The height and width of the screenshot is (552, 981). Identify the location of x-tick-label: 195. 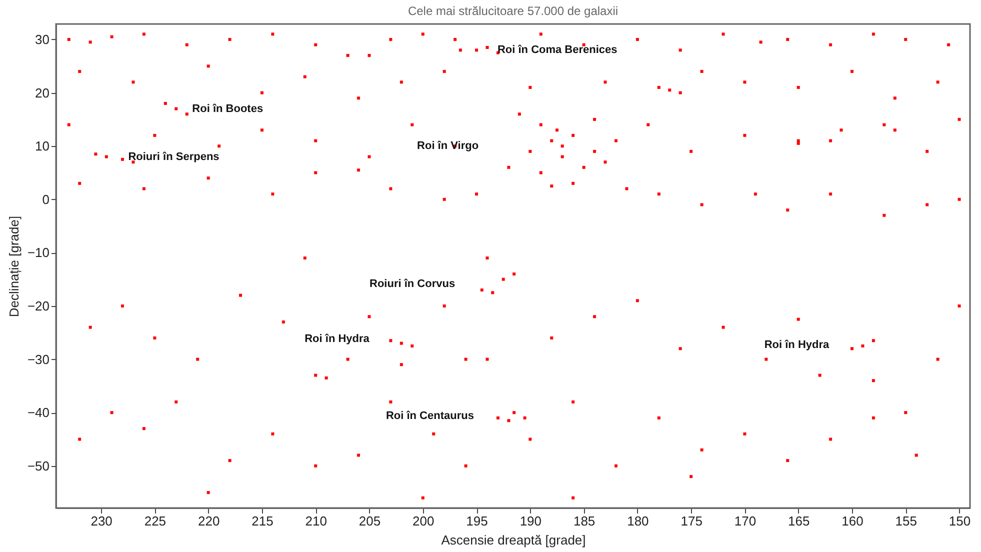
(477, 521).